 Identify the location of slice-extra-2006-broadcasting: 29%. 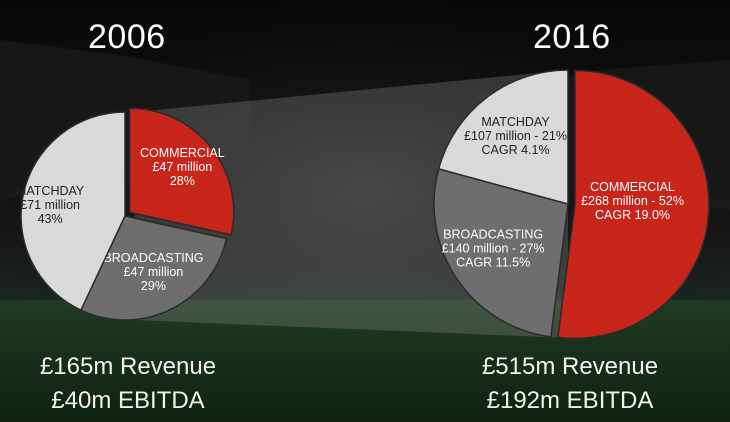
(153, 286).